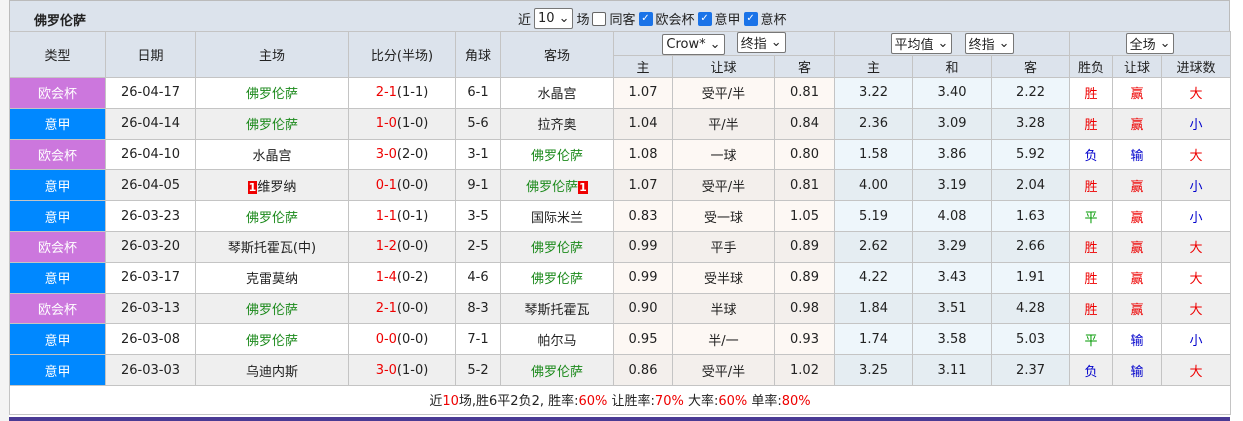  Describe the element at coordinates (386, 154) in the screenshot. I see `full-time-score: 3-0` at that location.